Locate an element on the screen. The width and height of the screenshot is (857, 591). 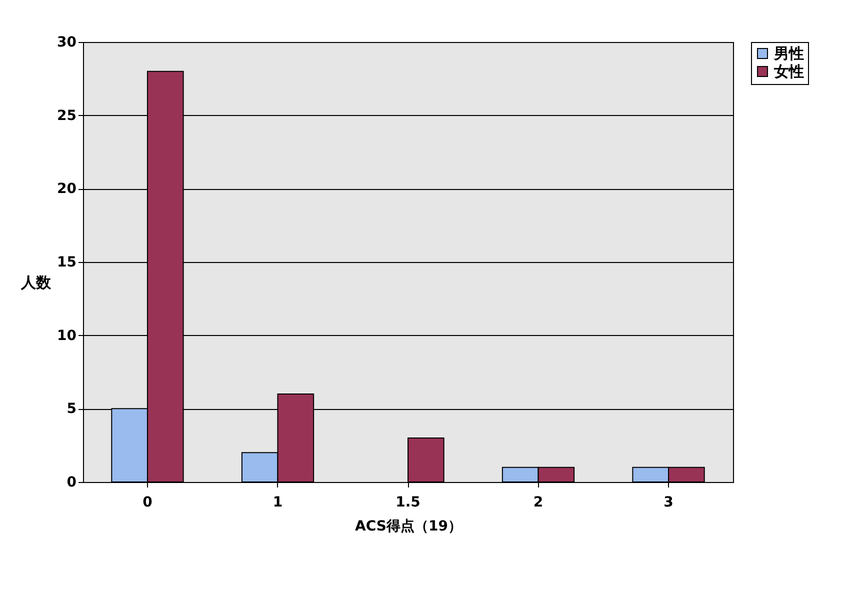
x-tick-label: 1.5 is located at coordinates (408, 502).